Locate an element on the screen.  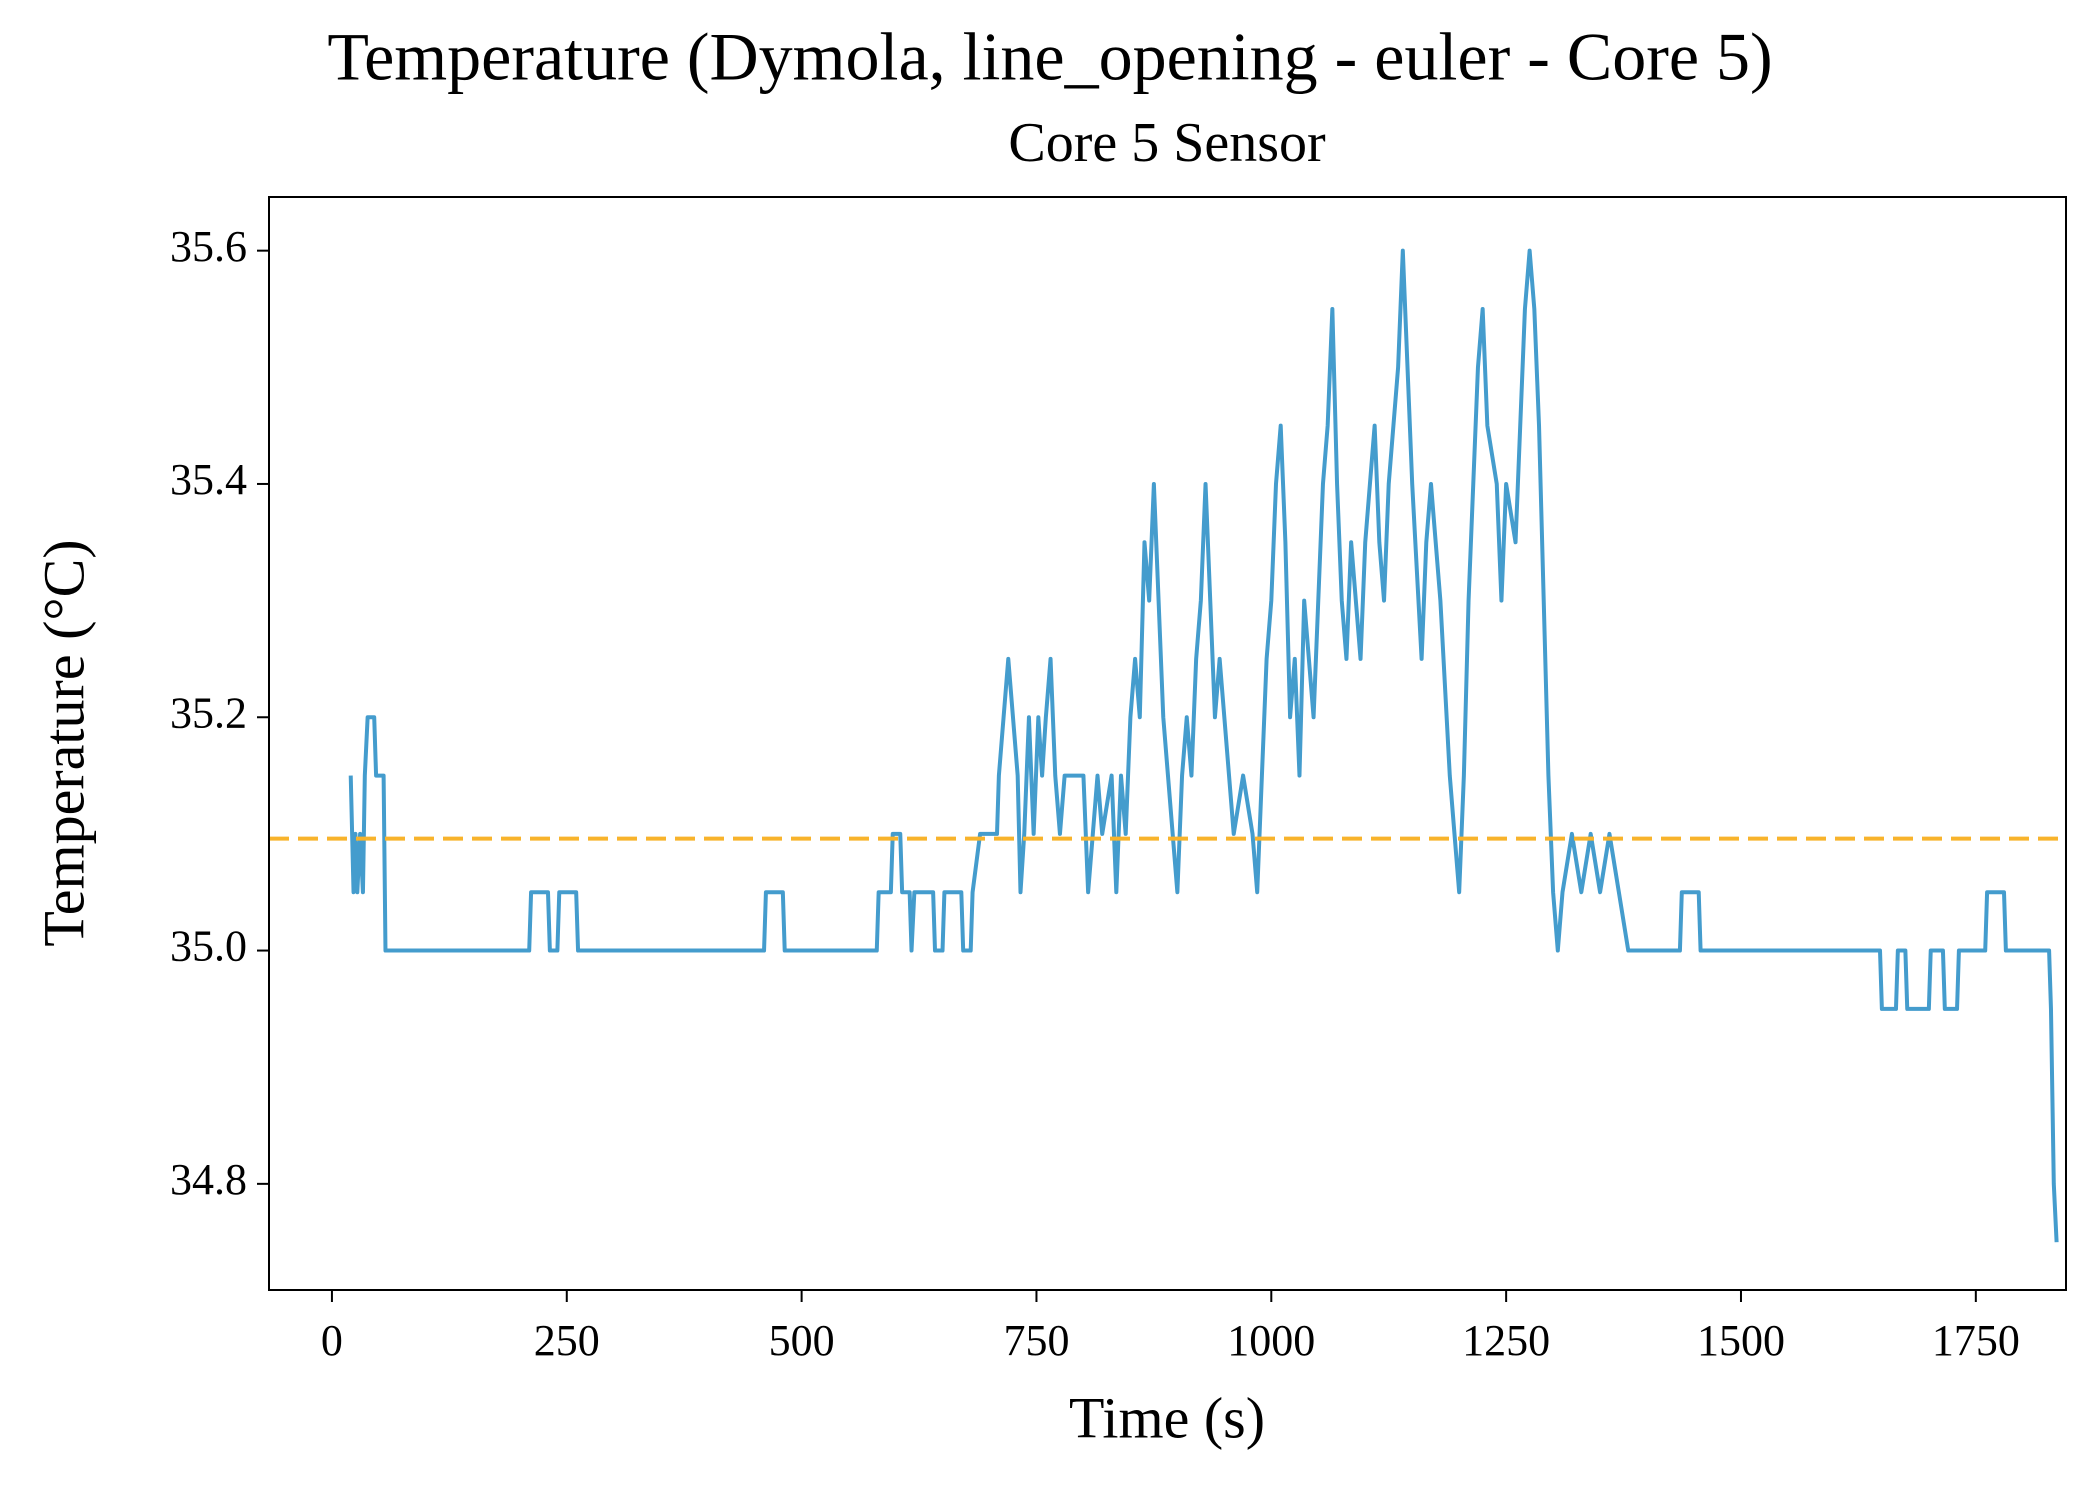
x-tick-label: 0 is located at coordinates (332, 1340).